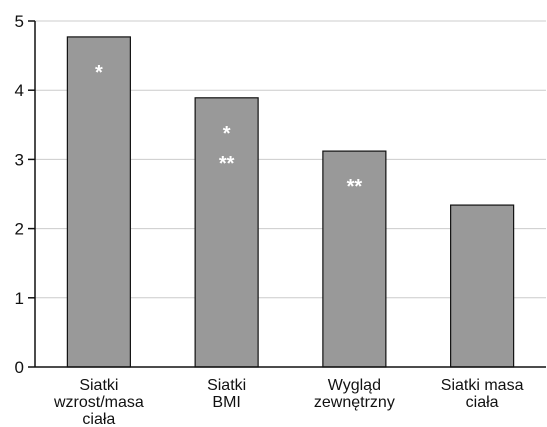 The width and height of the screenshot is (547, 427). What do you see at coordinates (19, 367) in the screenshot?
I see `y-tick-label: 0` at bounding box center [19, 367].